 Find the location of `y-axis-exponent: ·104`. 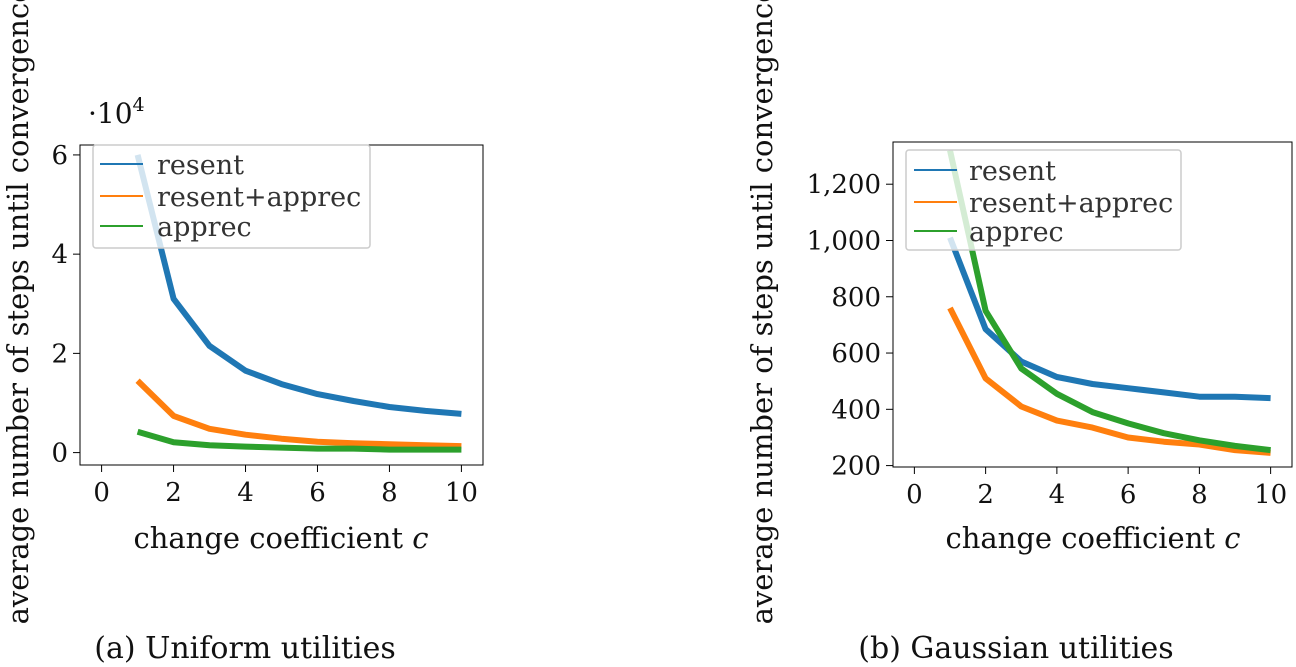

y-axis-exponent: ·104 is located at coordinates (116, 112).